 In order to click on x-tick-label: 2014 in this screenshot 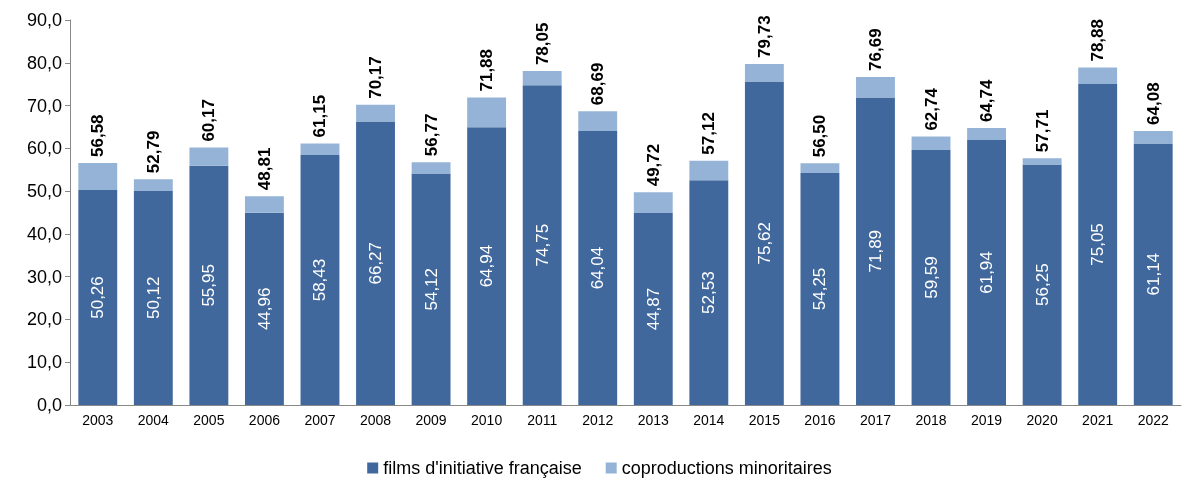, I will do `click(709, 420)`.